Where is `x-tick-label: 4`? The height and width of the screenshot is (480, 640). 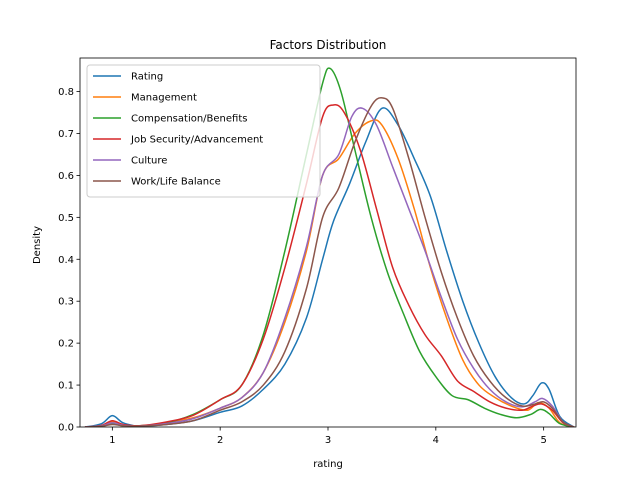
x-tick-label: 4 is located at coordinates (436, 440).